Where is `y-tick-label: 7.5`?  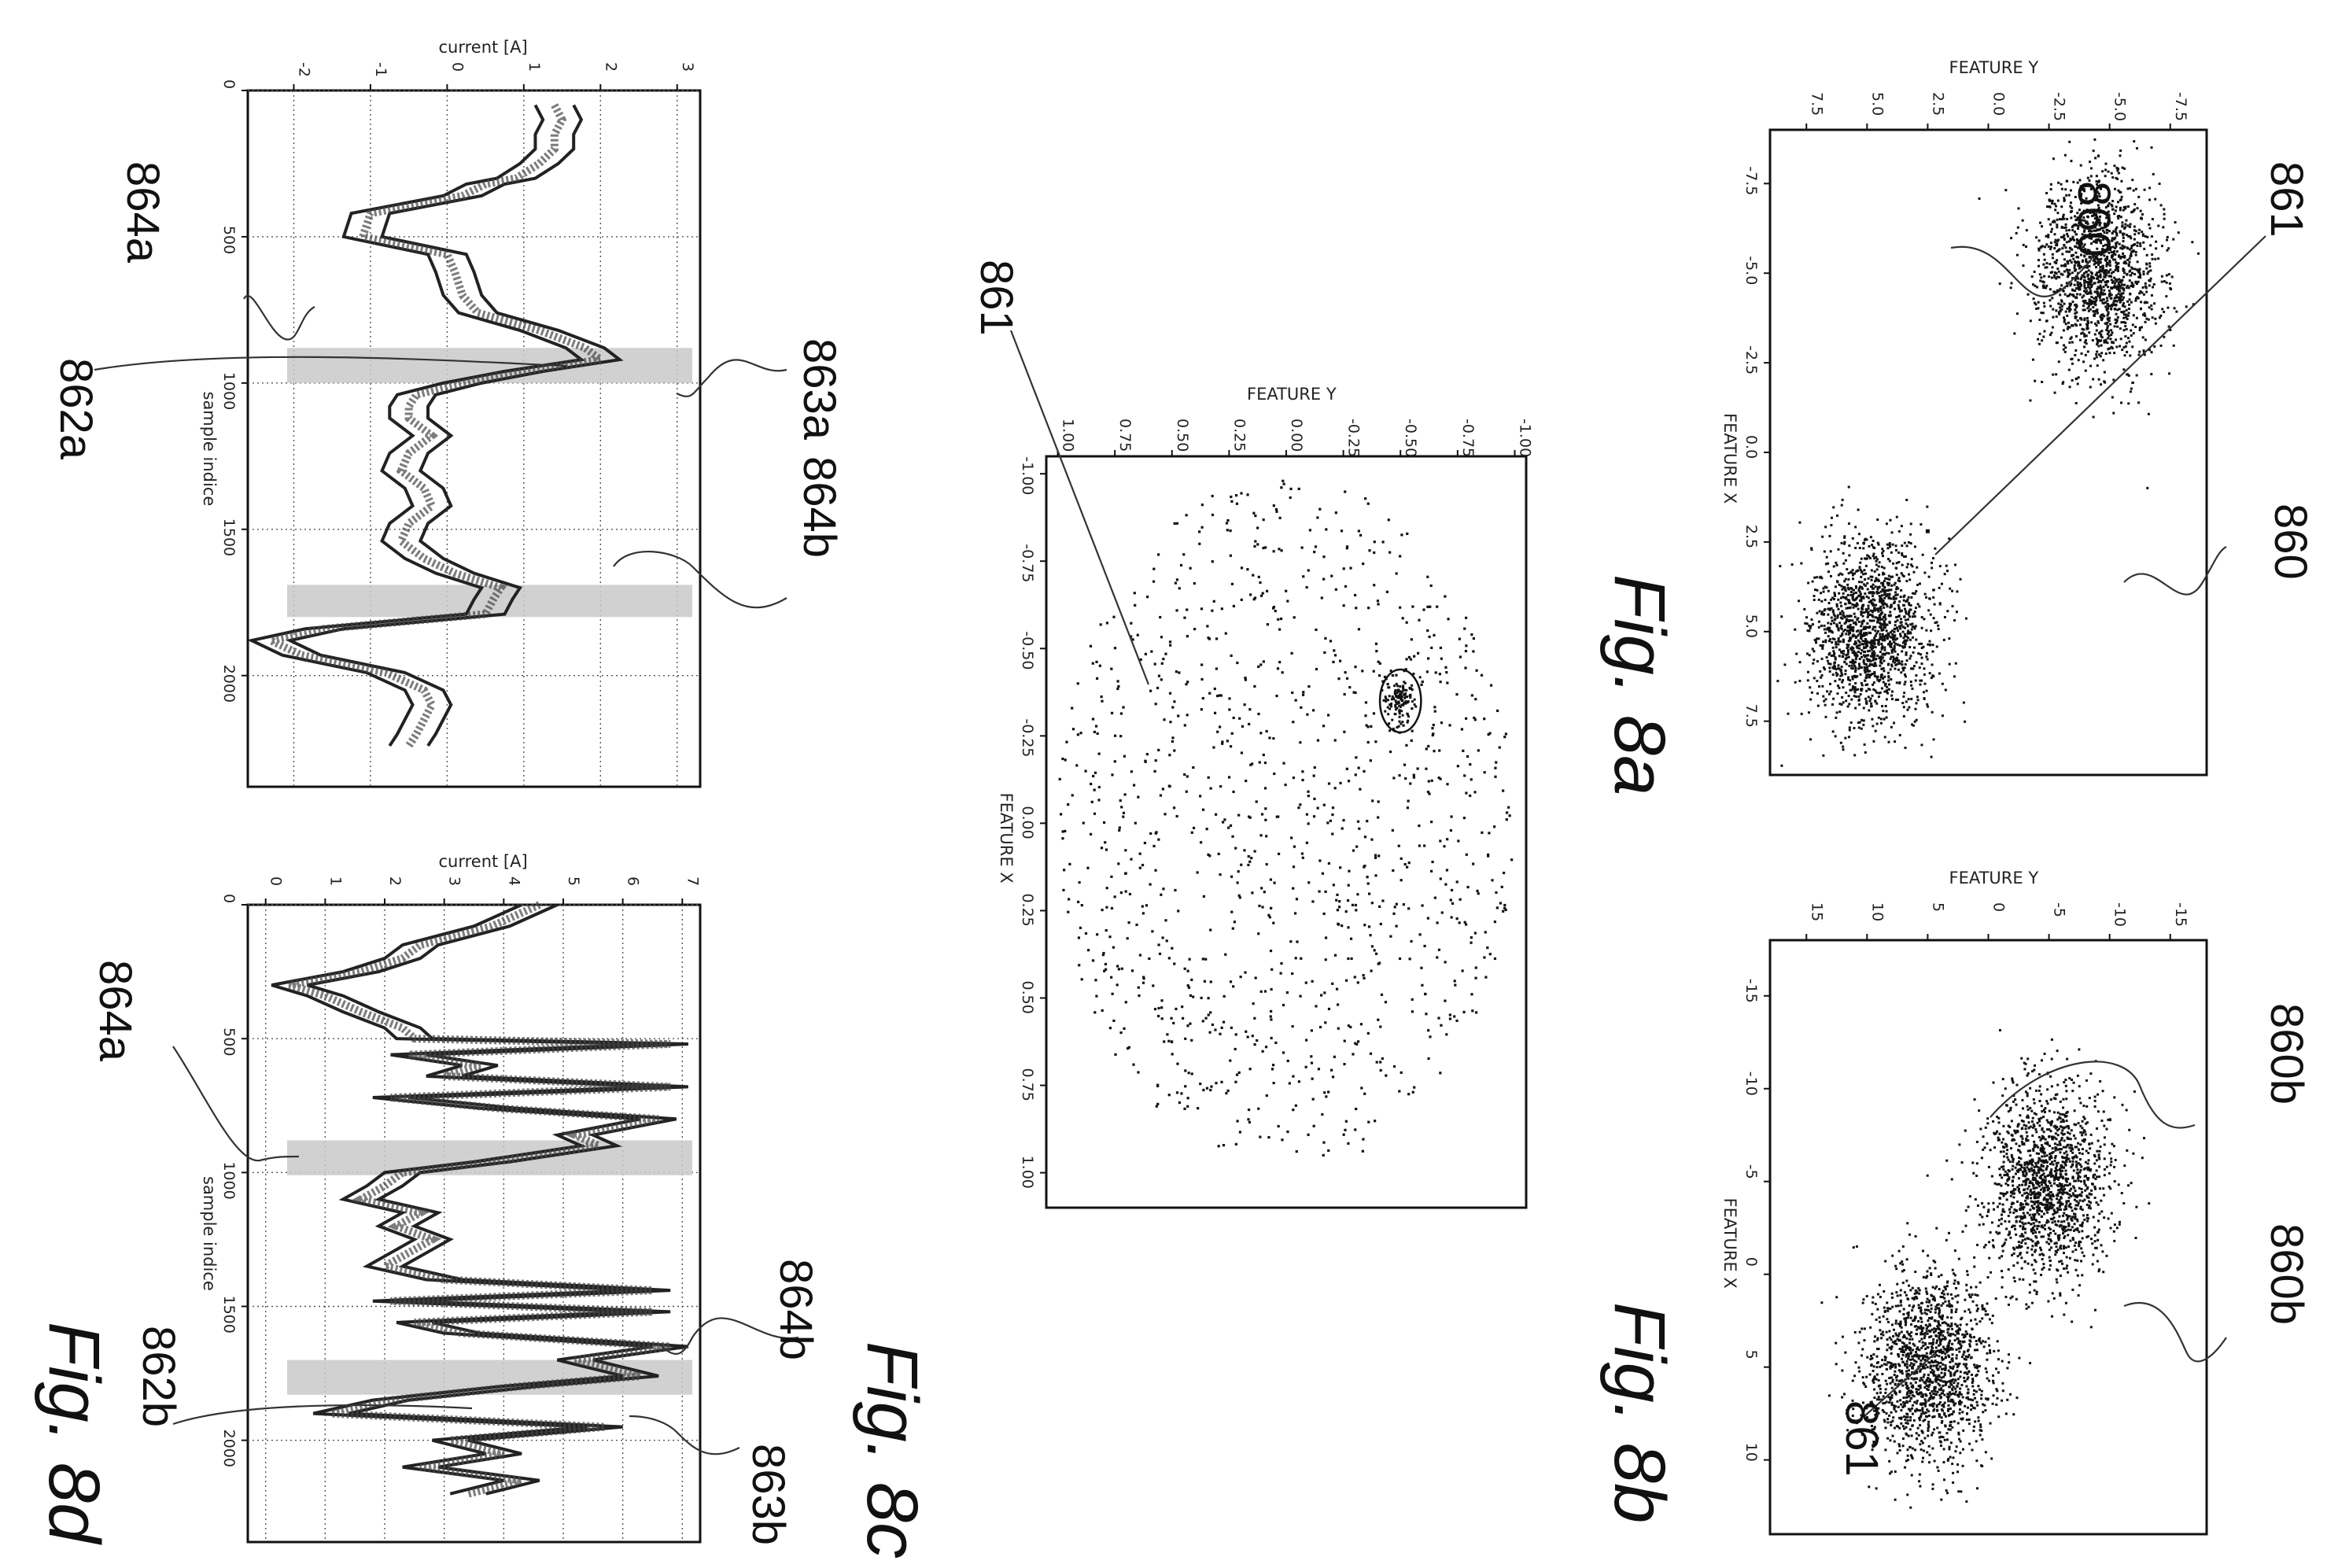 y-tick-label: 7.5 is located at coordinates (1817, 104).